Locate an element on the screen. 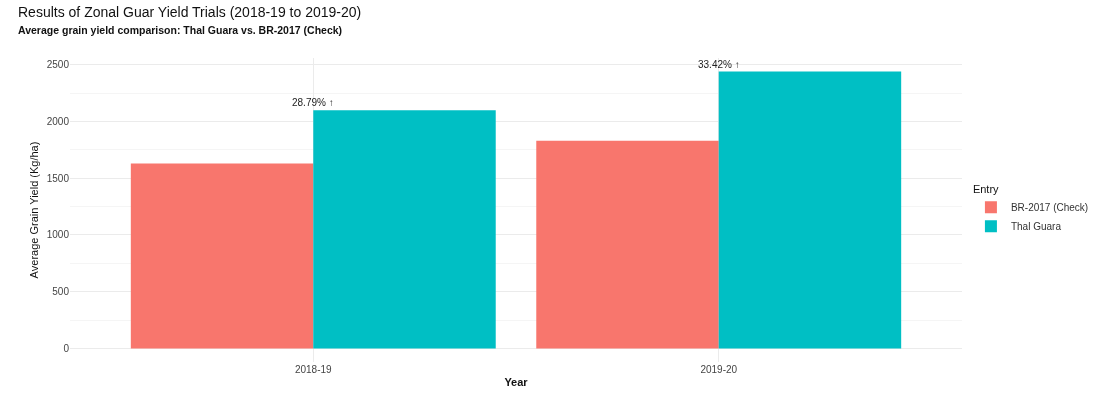  legend-title: Entry is located at coordinates (986, 188).